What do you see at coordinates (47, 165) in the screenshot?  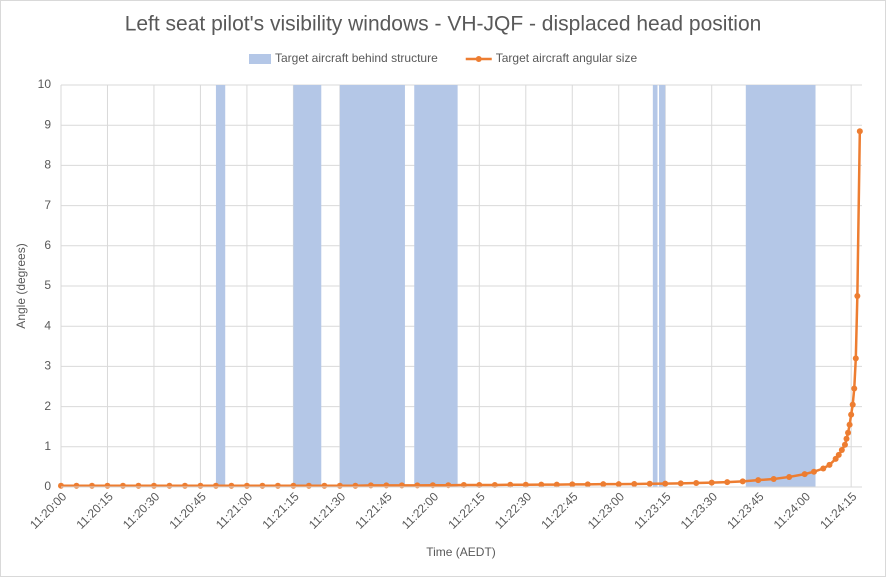 I see `y-tick-label: 8` at bounding box center [47, 165].